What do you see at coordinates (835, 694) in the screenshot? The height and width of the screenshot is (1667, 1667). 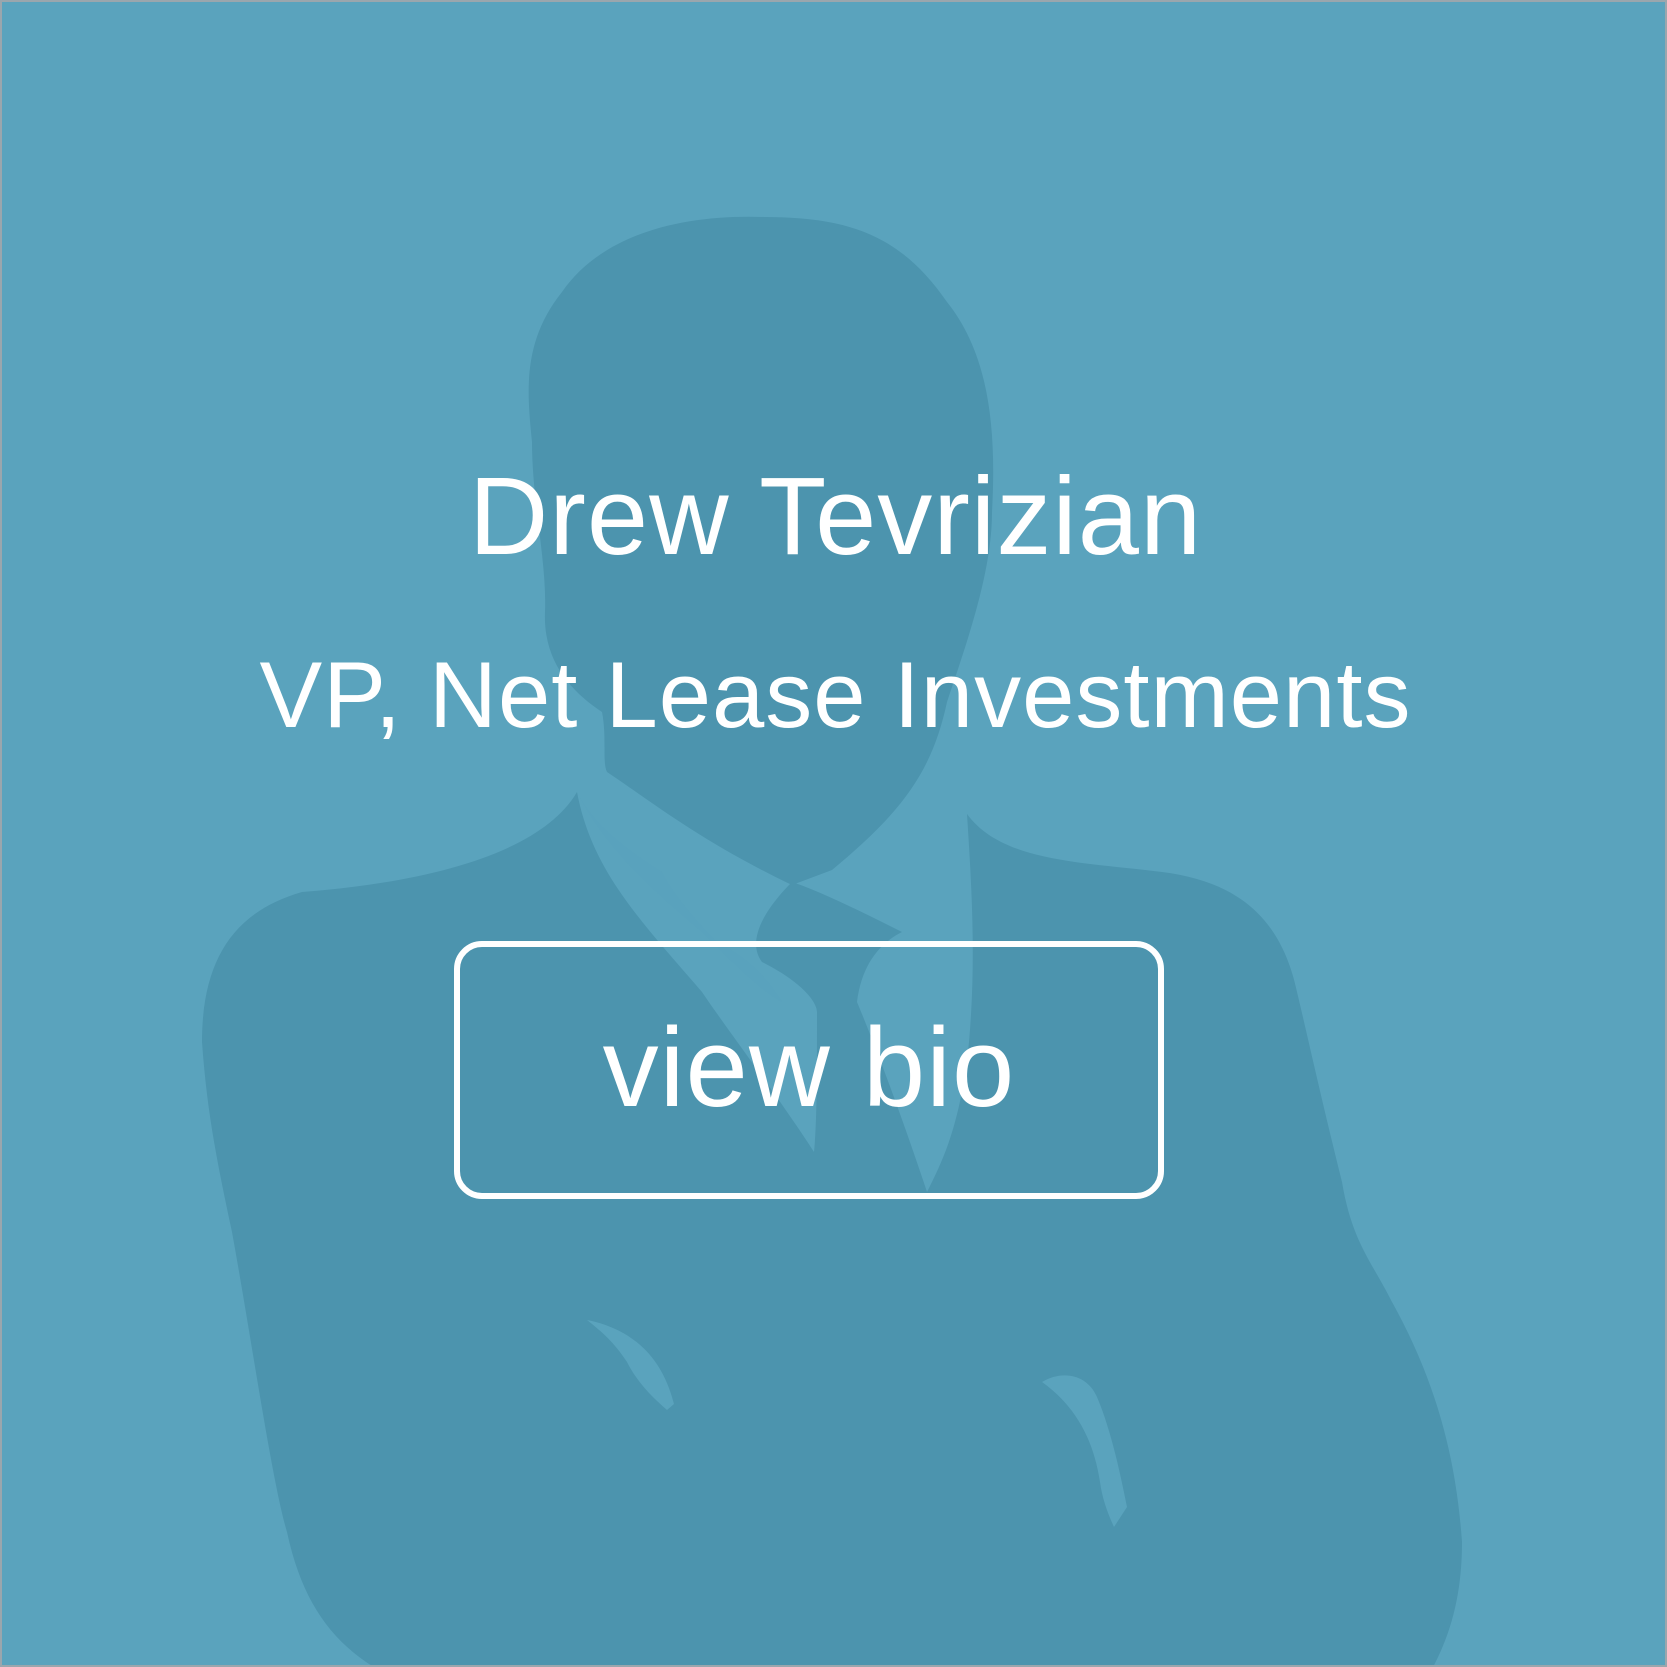 I see `member-title: VP, Net Lease Investments` at bounding box center [835, 694].